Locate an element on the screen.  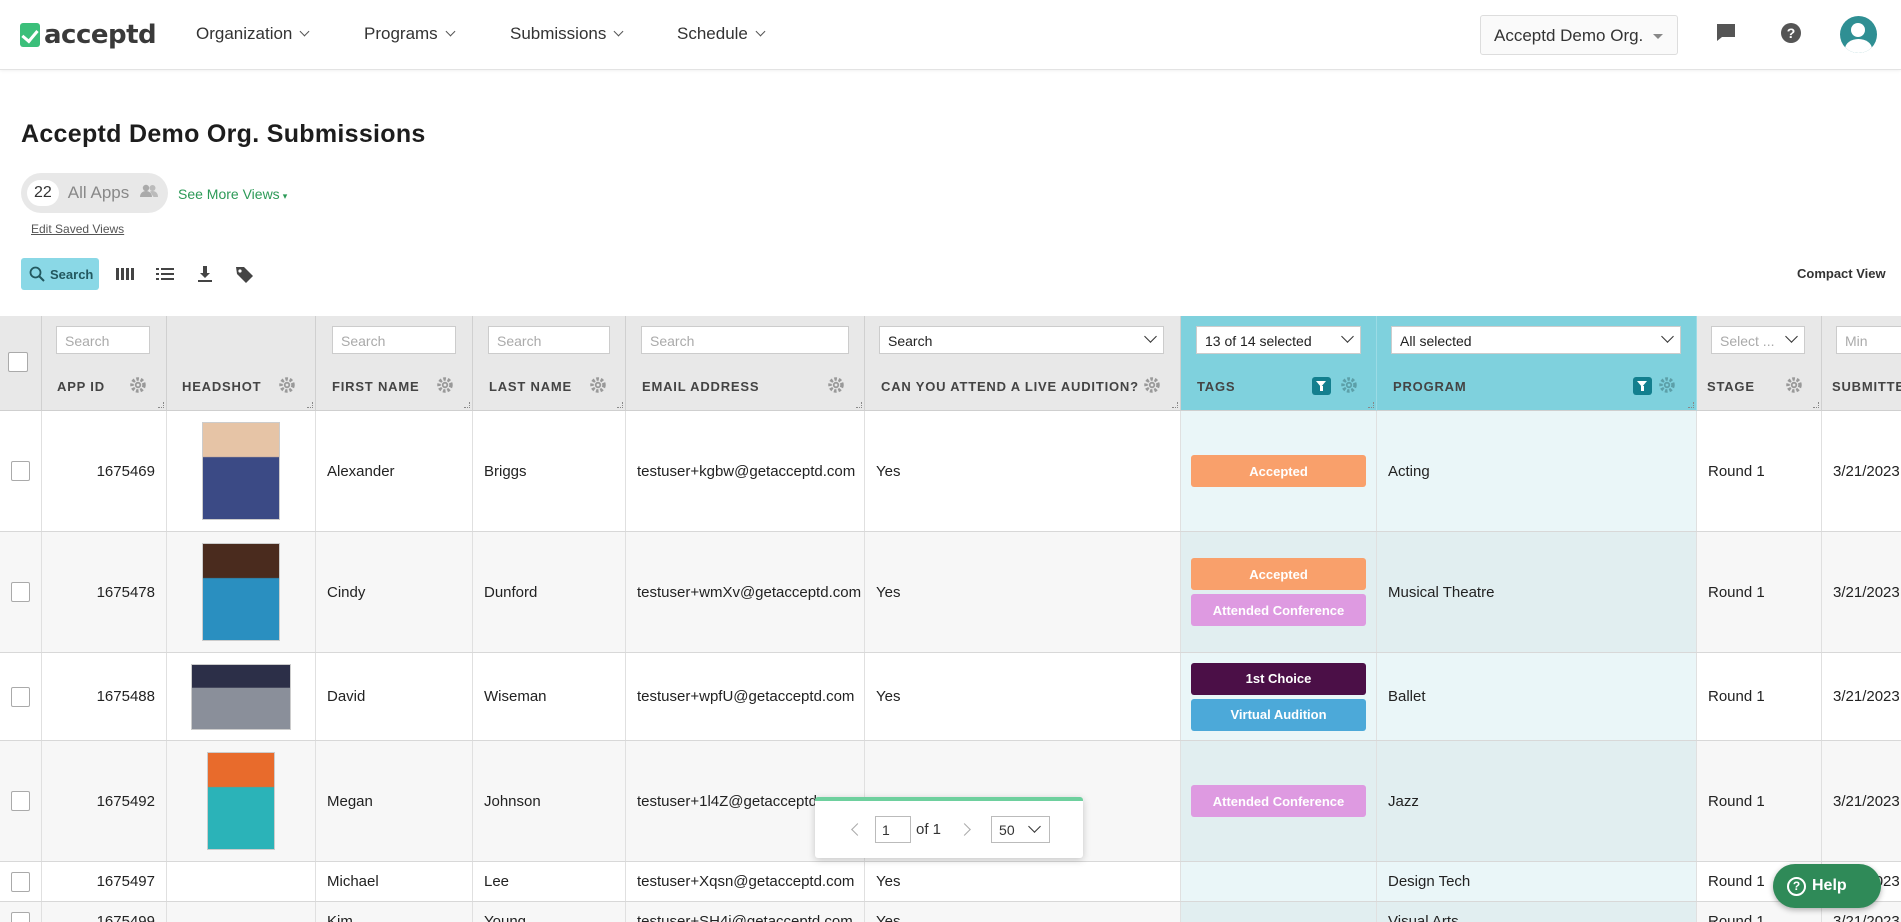
help-button: ? Help is located at coordinates (1827, 886).